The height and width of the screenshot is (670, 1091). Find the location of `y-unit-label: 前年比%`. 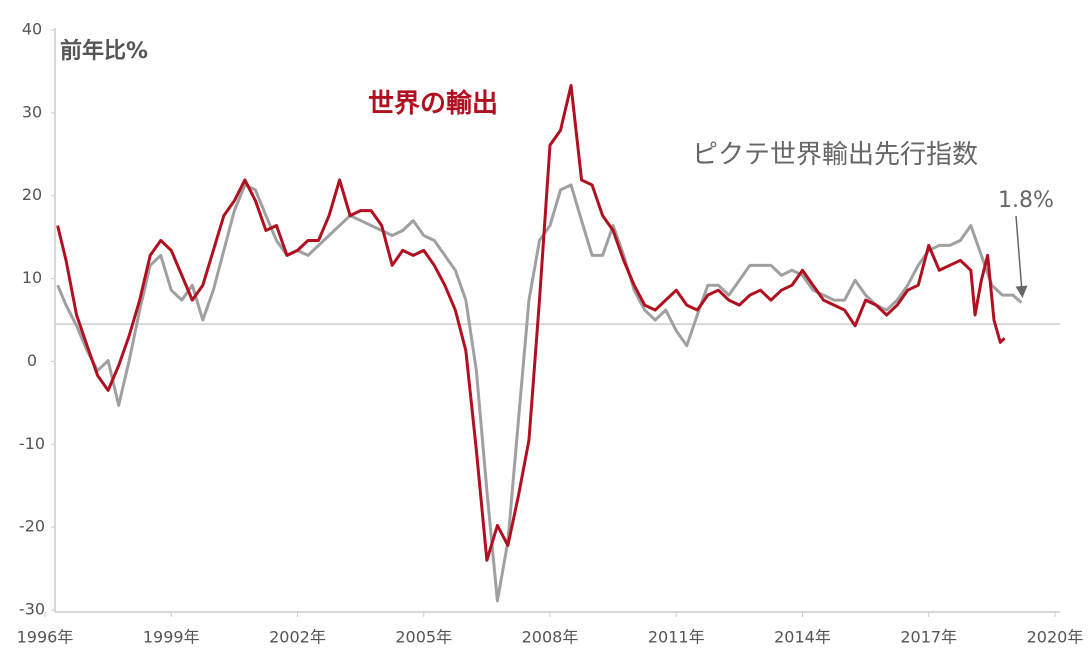

y-unit-label: 前年比% is located at coordinates (104, 51).